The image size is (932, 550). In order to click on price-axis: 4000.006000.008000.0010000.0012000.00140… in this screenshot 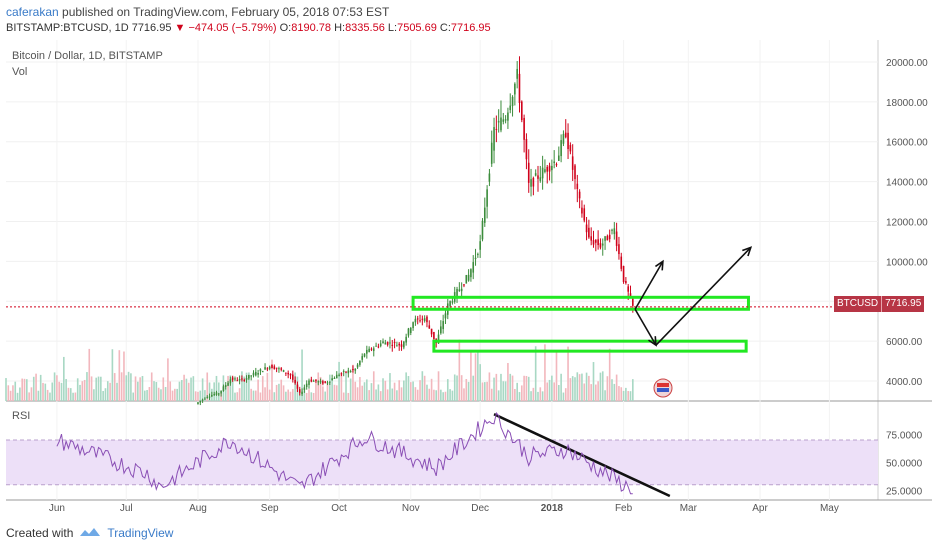, I will do `click(907, 223)`.